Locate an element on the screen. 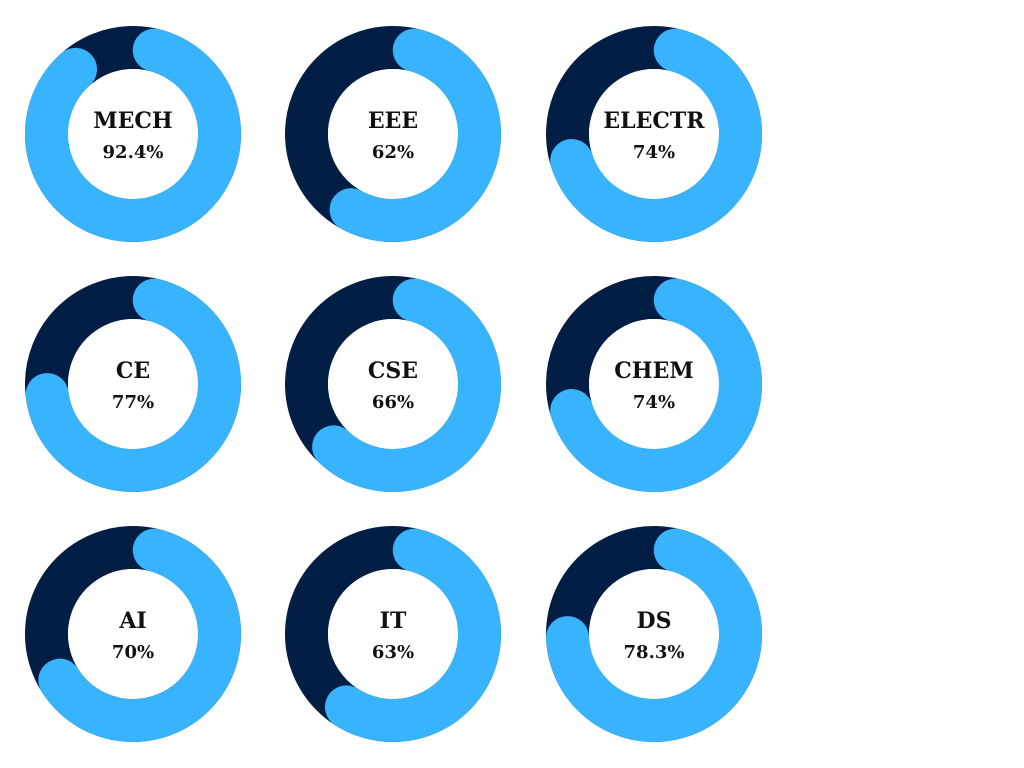  donut-ds: DS 78.3% is located at coordinates (654, 634).